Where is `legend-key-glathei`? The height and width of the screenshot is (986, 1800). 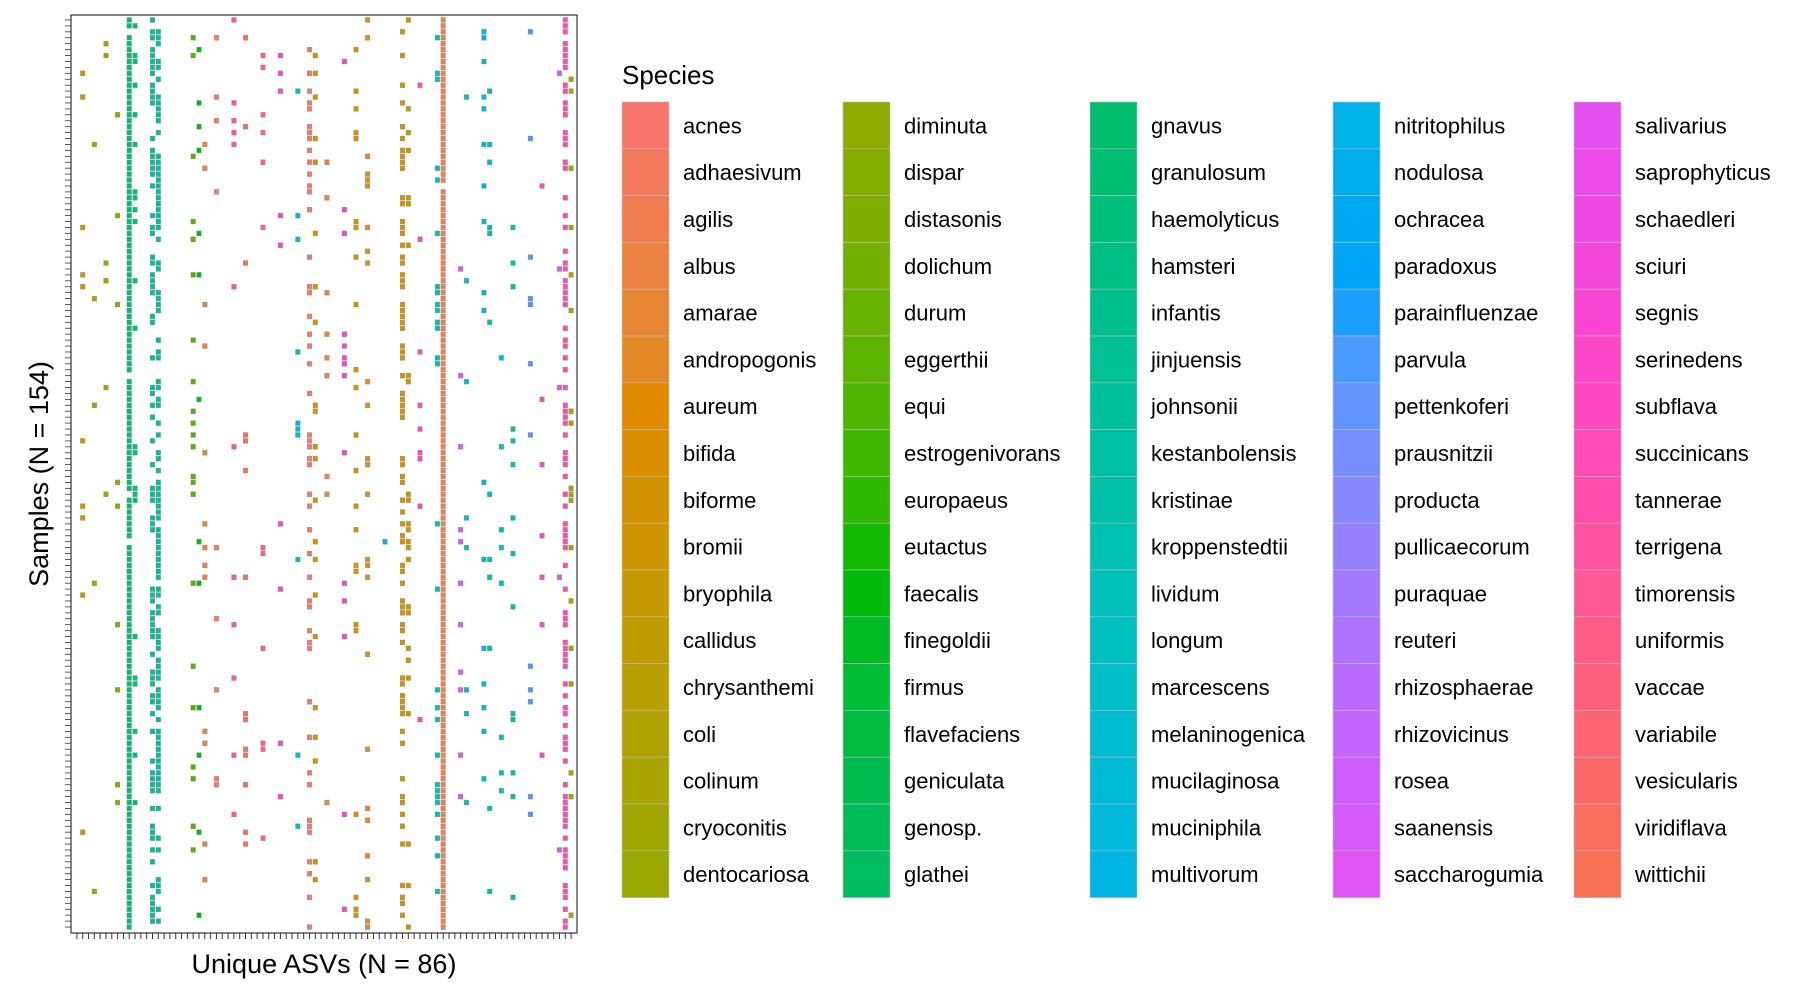
legend-key-glathei is located at coordinates (866, 874).